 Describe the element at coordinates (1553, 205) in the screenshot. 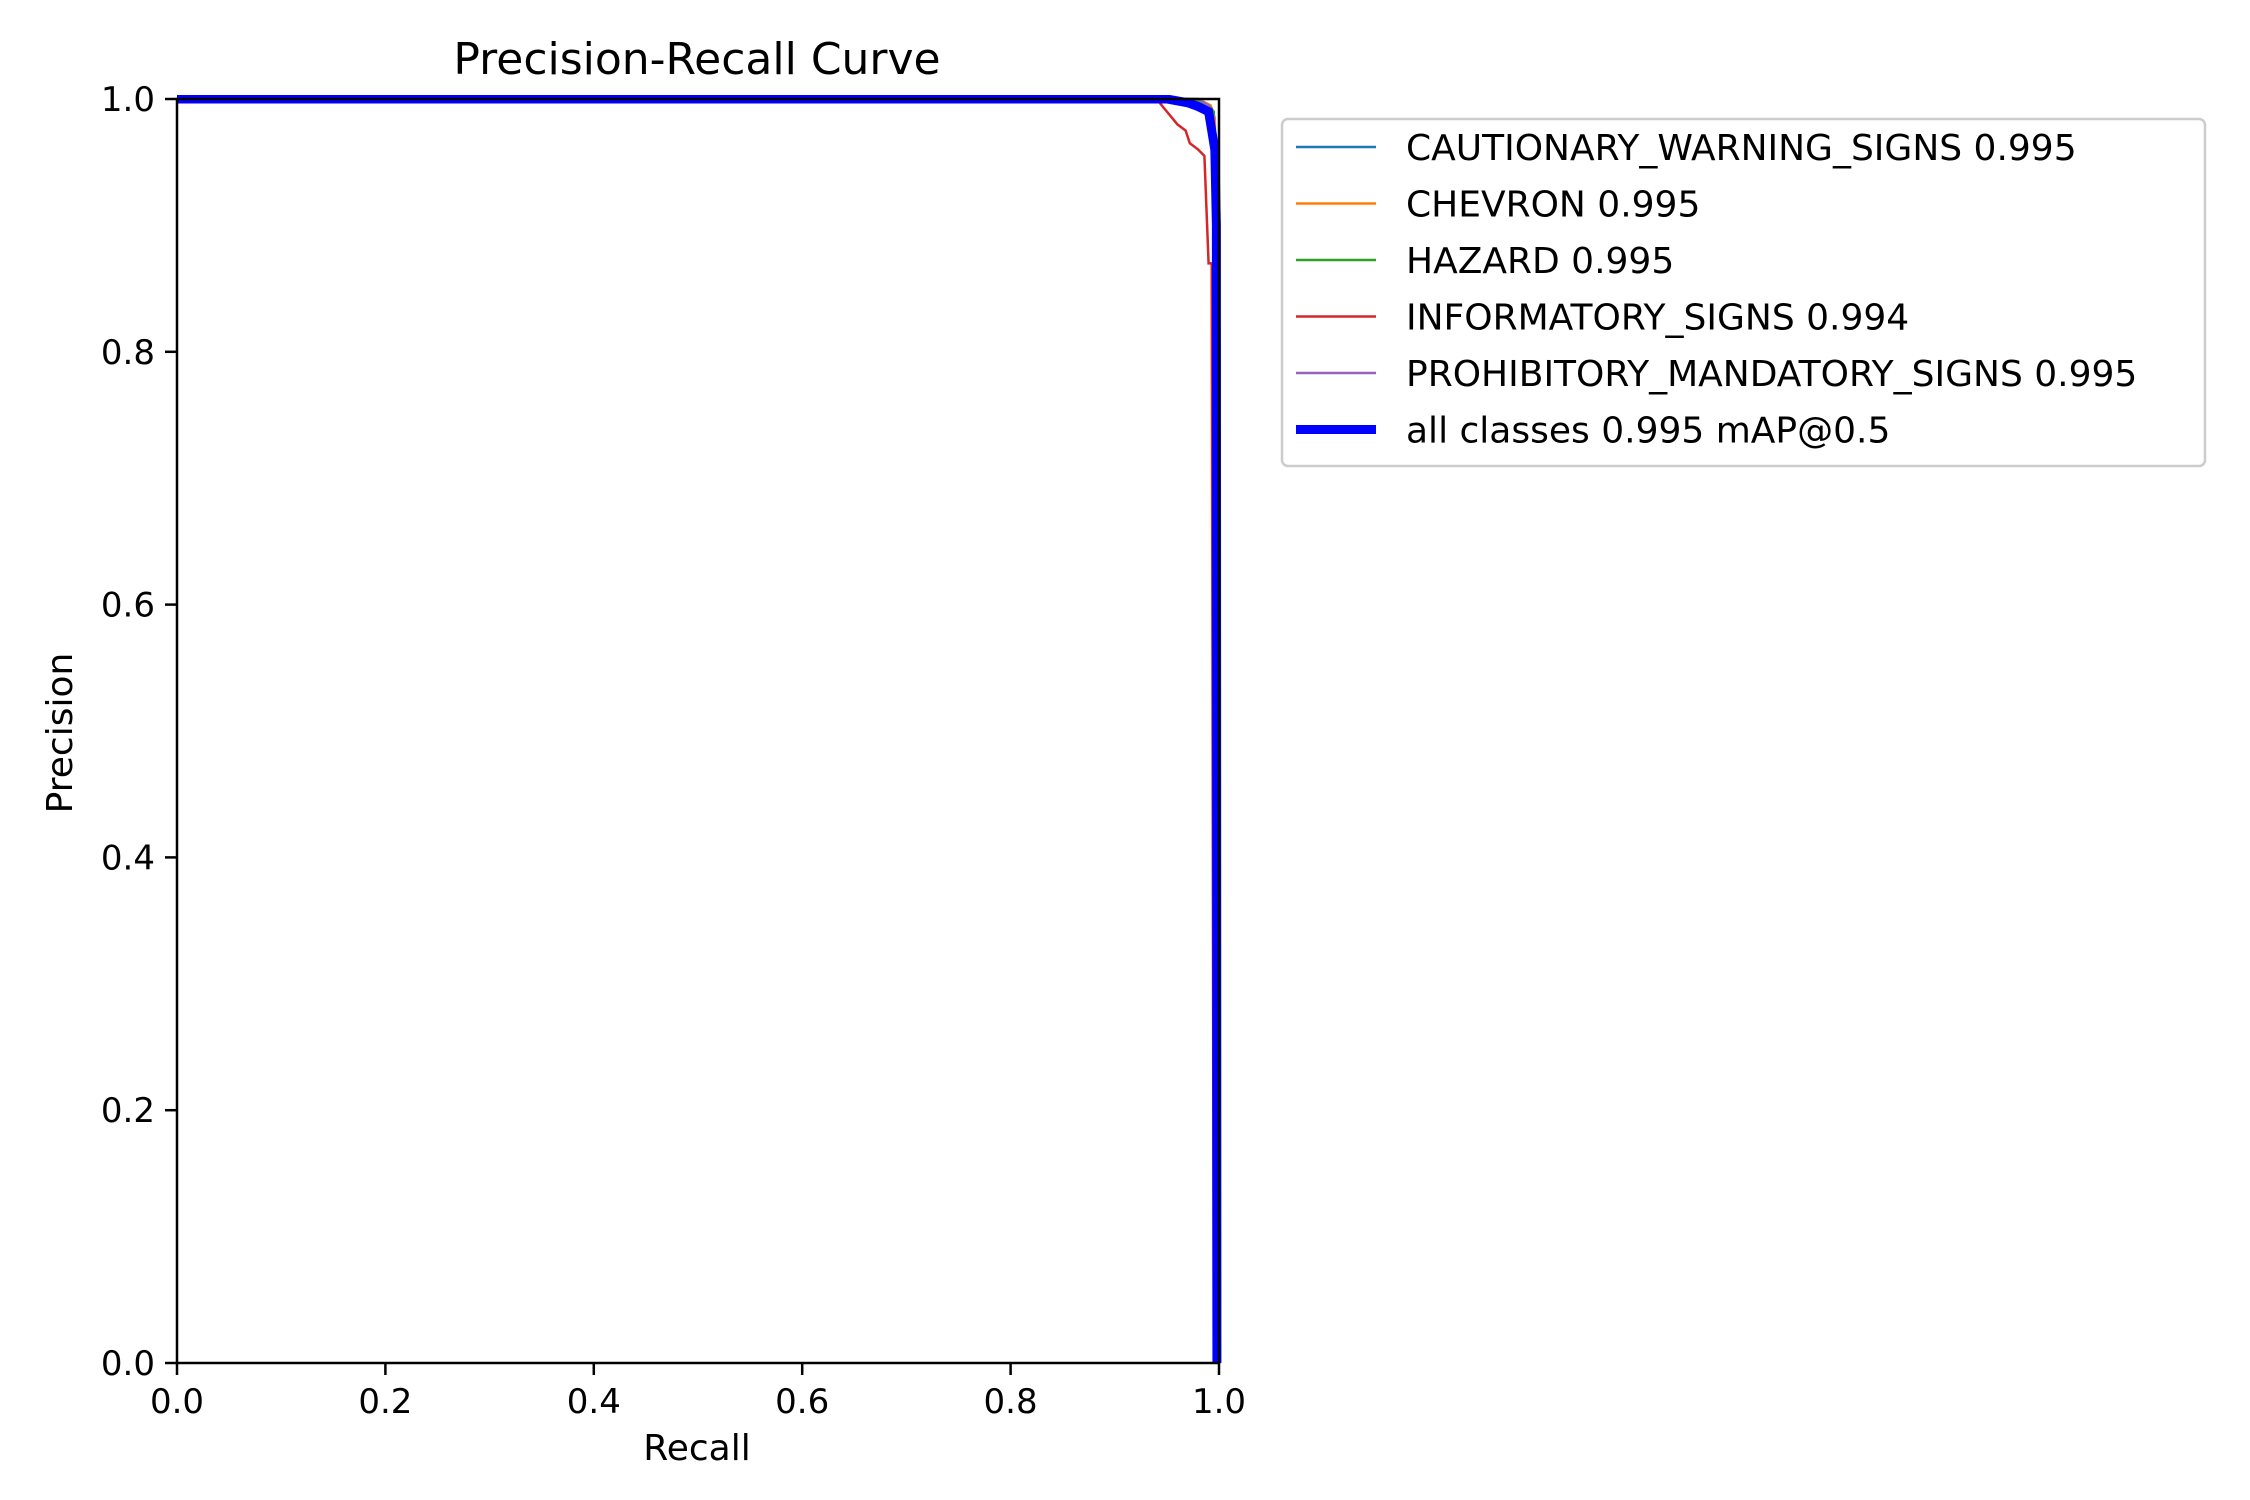

I see `legend-label-1: CHEVRON 0.995` at that location.